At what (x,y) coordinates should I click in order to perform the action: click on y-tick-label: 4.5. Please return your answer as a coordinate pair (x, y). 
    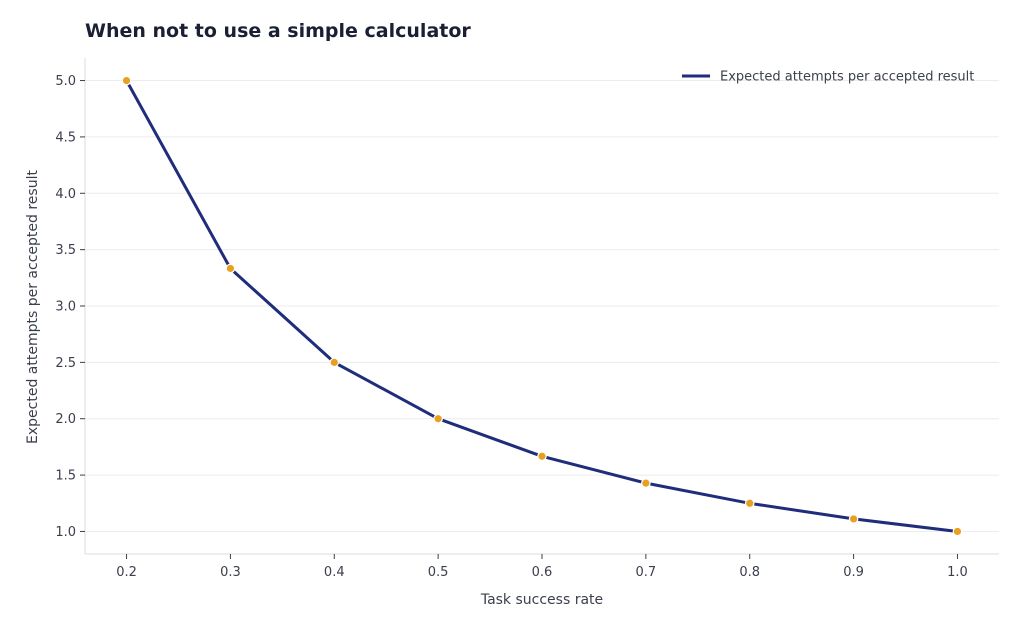
    Looking at the image, I should click on (65, 137).